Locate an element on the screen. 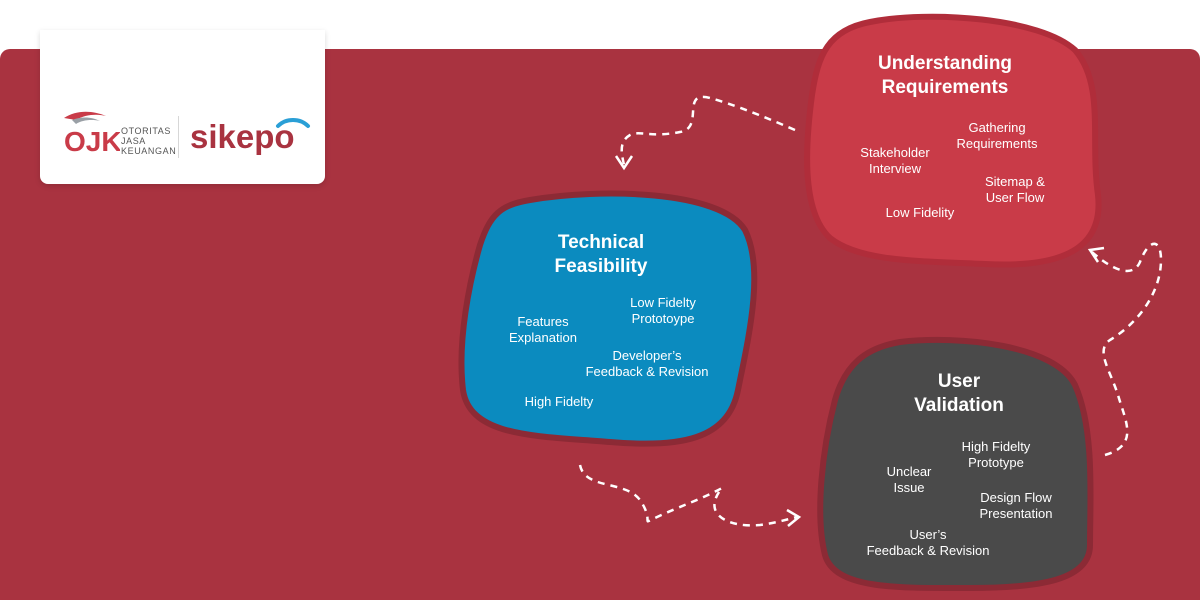 This screenshot has height=600, width=1200. ojk-logo-icon: OJK is located at coordinates (92, 133).